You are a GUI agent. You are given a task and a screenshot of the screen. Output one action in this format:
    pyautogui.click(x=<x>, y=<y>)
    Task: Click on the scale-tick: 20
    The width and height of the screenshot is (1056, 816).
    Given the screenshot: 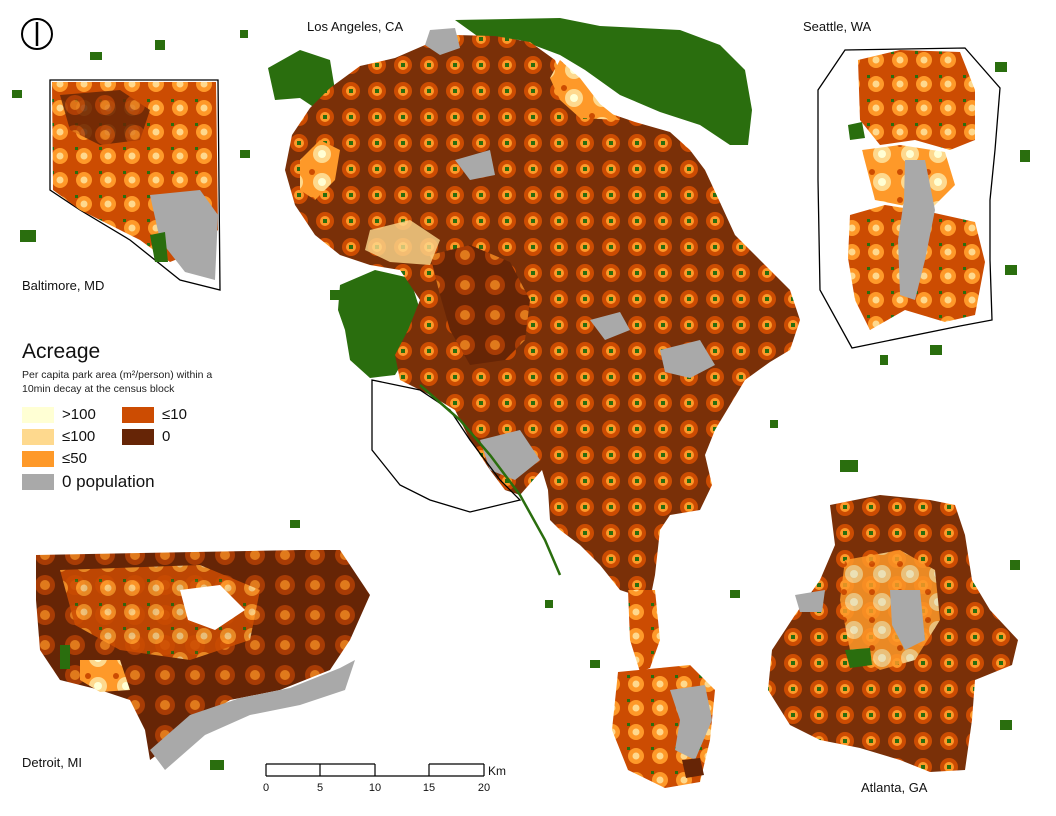 What is the action you would take?
    pyautogui.click(x=484, y=788)
    